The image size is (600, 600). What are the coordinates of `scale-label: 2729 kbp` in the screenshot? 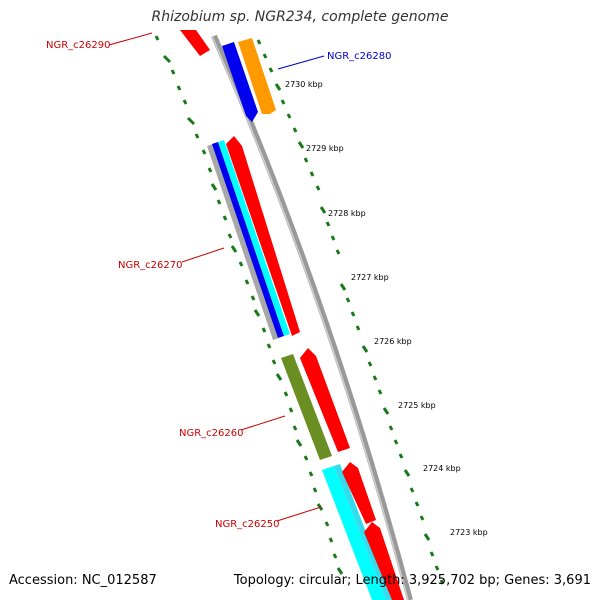 It's located at (325, 148).